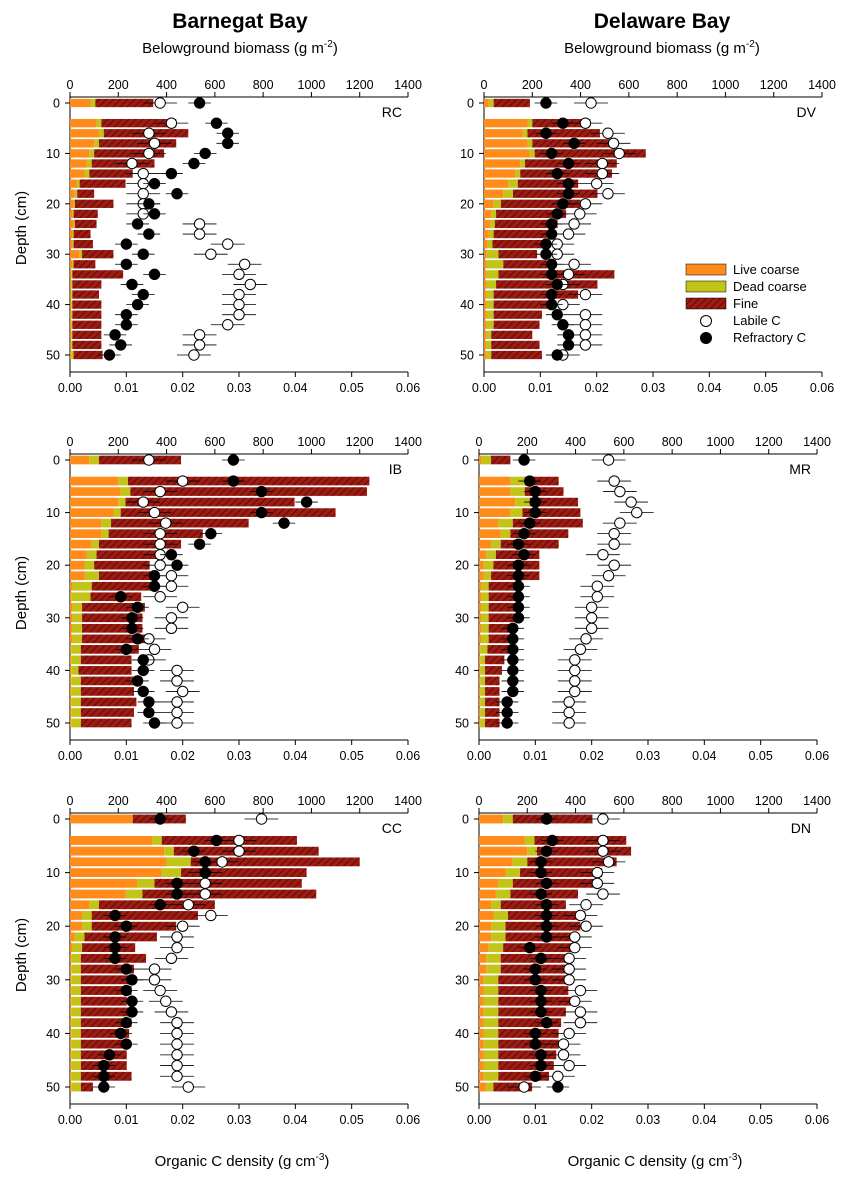  I want to click on top-tick-label: 400, so click(575, 801).